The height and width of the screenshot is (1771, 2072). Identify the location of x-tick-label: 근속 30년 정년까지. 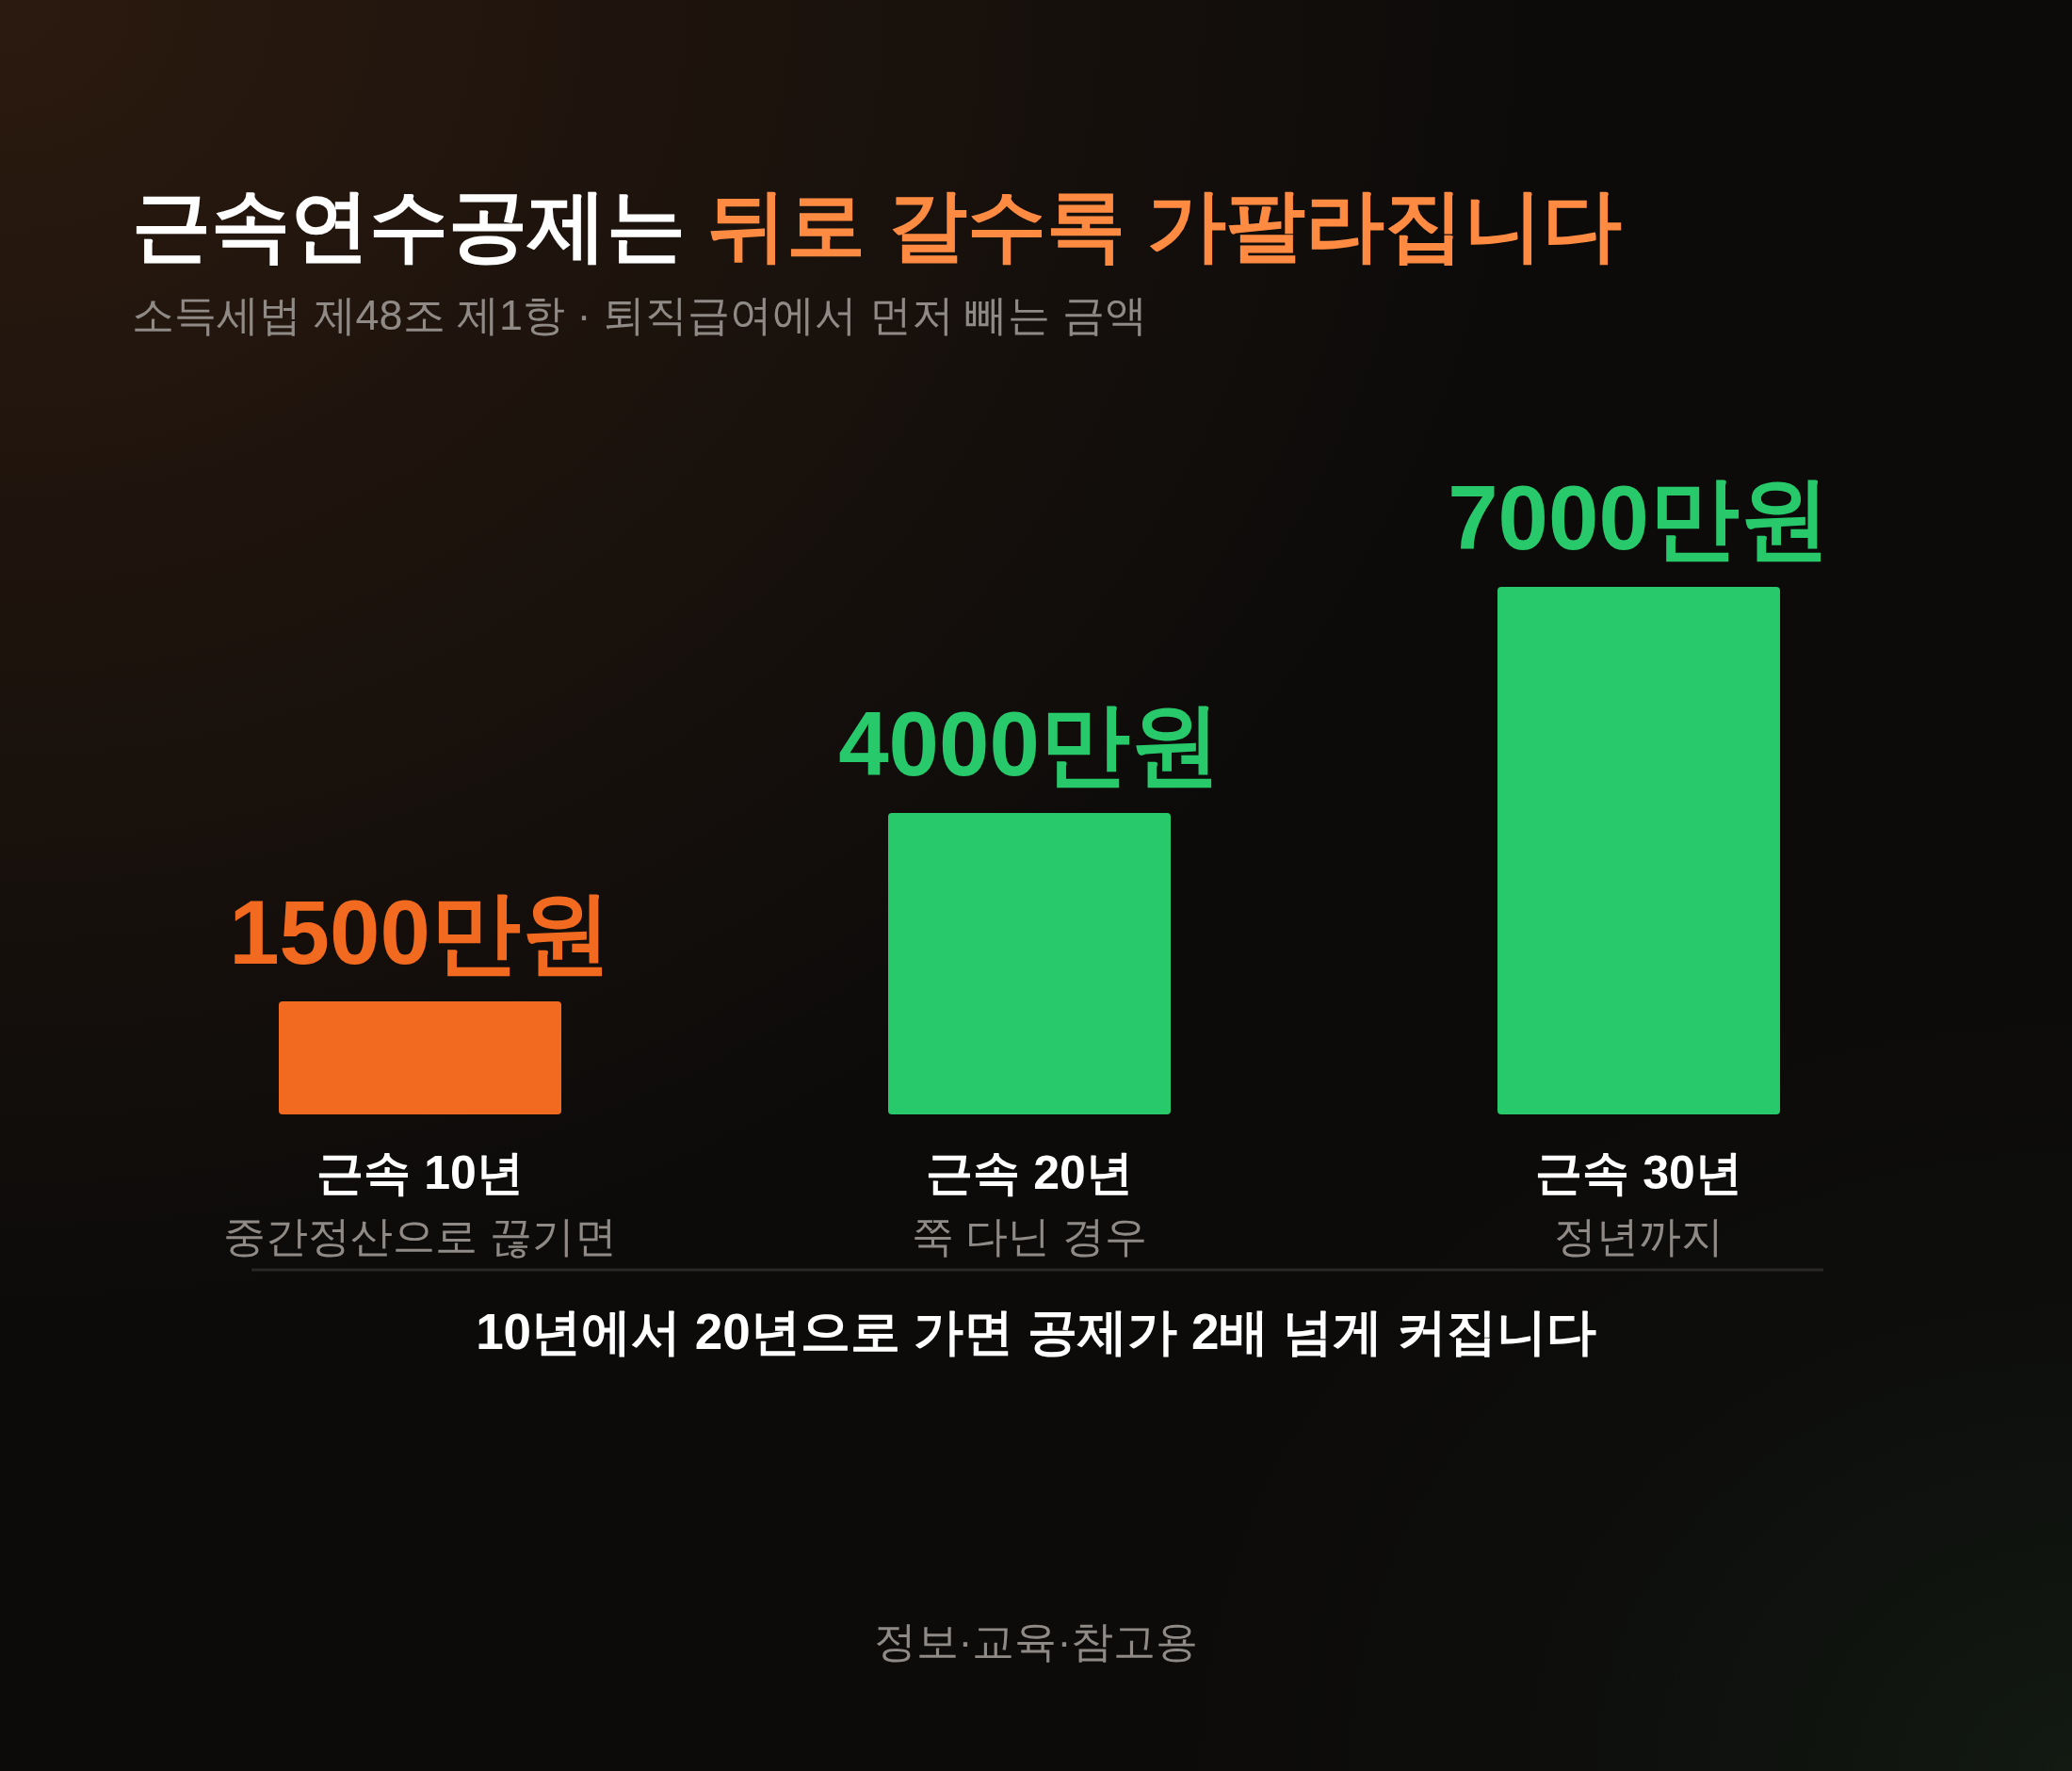
(1639, 1203).